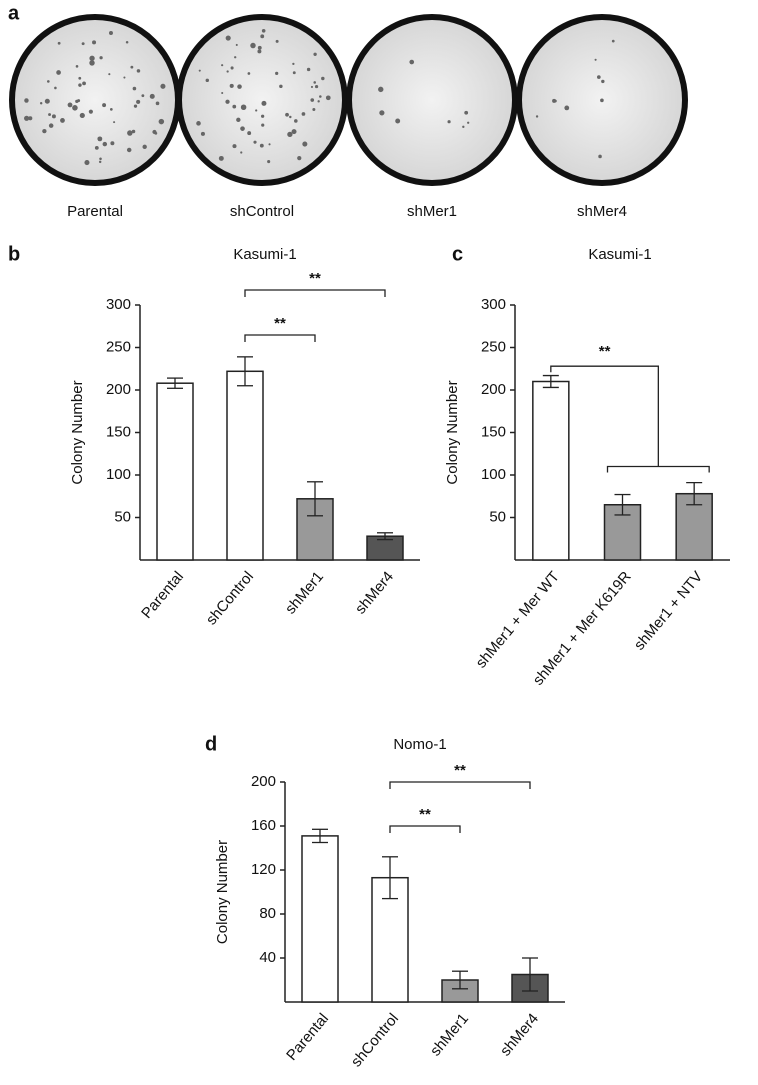  Describe the element at coordinates (211, 744) in the screenshot. I see `panel-label: d` at that location.